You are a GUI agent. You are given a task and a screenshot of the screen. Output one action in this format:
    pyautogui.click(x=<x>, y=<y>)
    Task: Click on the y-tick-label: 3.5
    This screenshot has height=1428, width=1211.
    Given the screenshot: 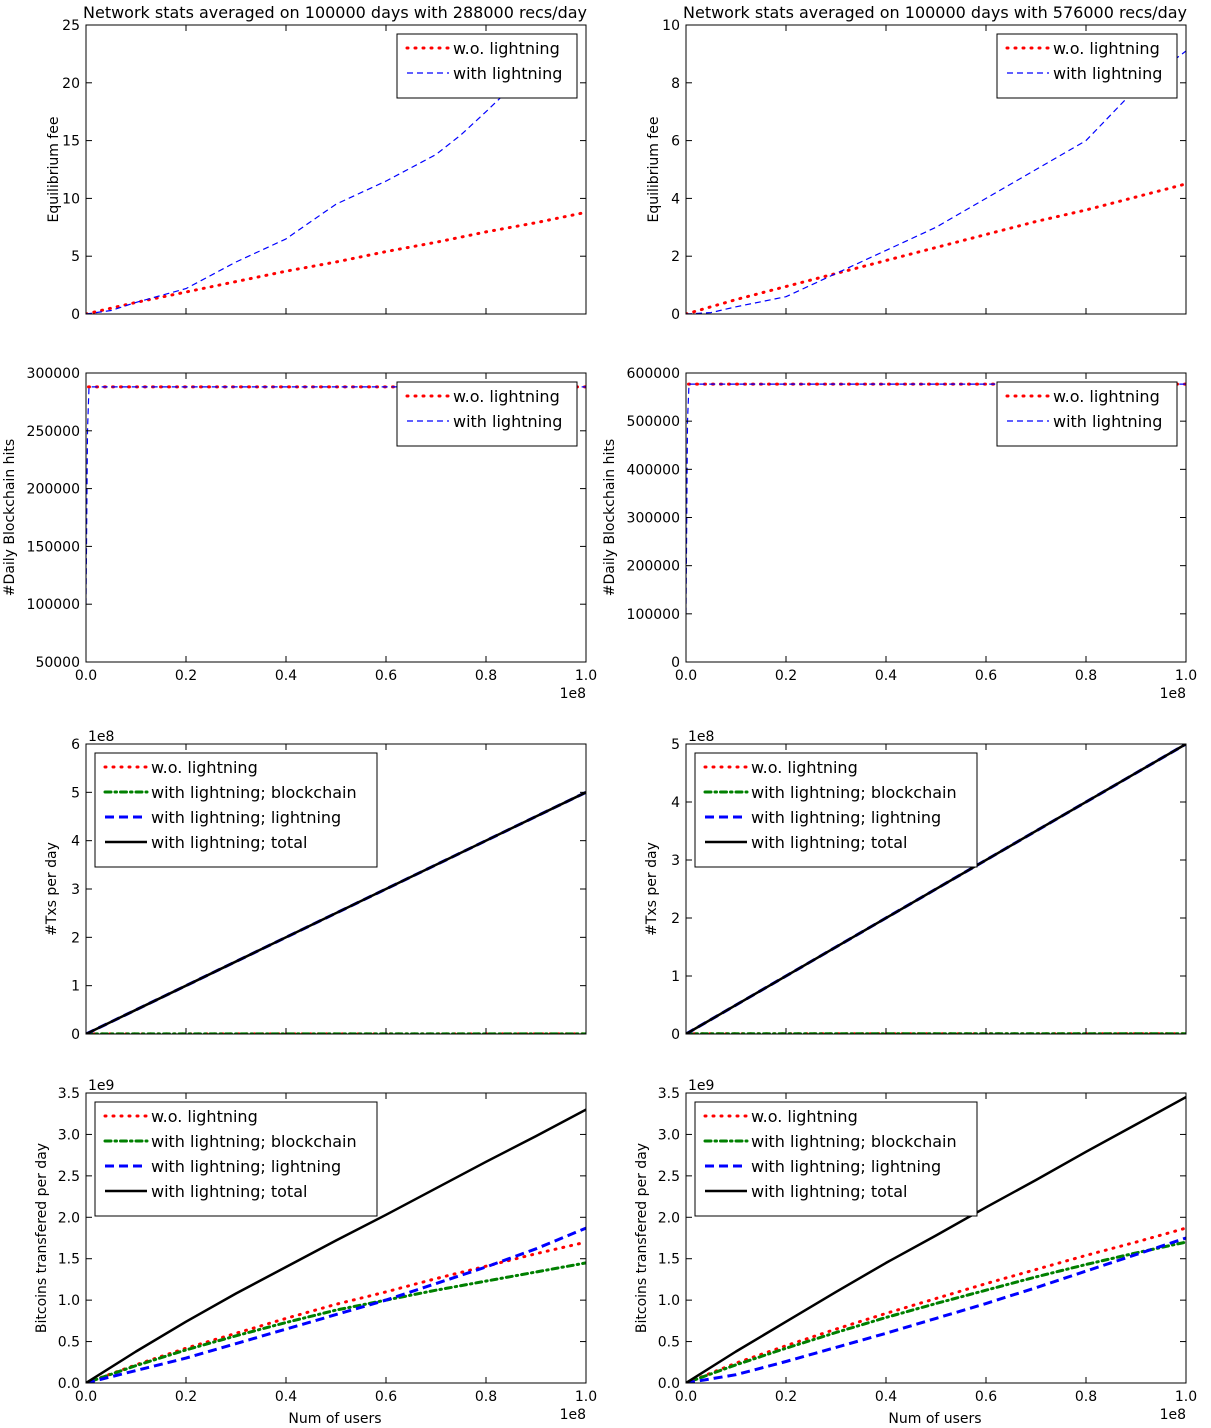 What is the action you would take?
    pyautogui.click(x=69, y=1094)
    